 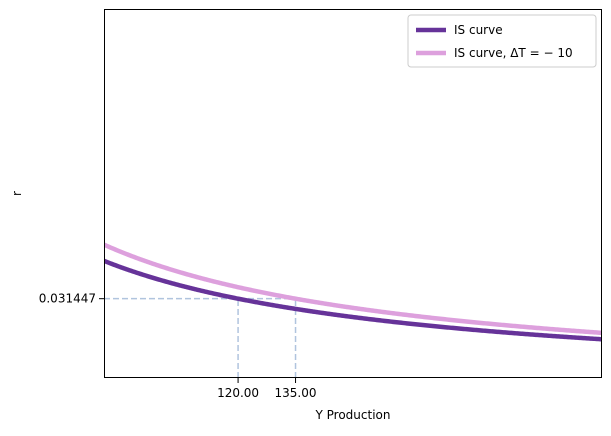 I want to click on legend-box, so click(x=502, y=41).